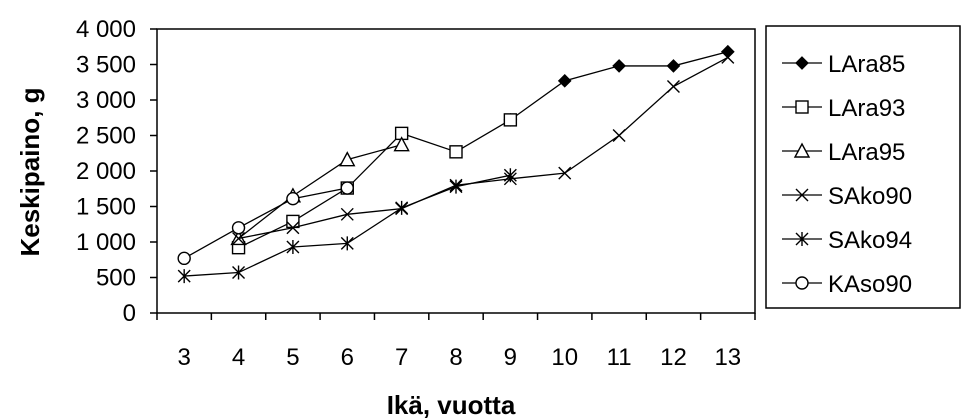 The width and height of the screenshot is (965, 419). What do you see at coordinates (30, 171) in the screenshot?
I see `y-axis-title: Keskipaino, g` at bounding box center [30, 171].